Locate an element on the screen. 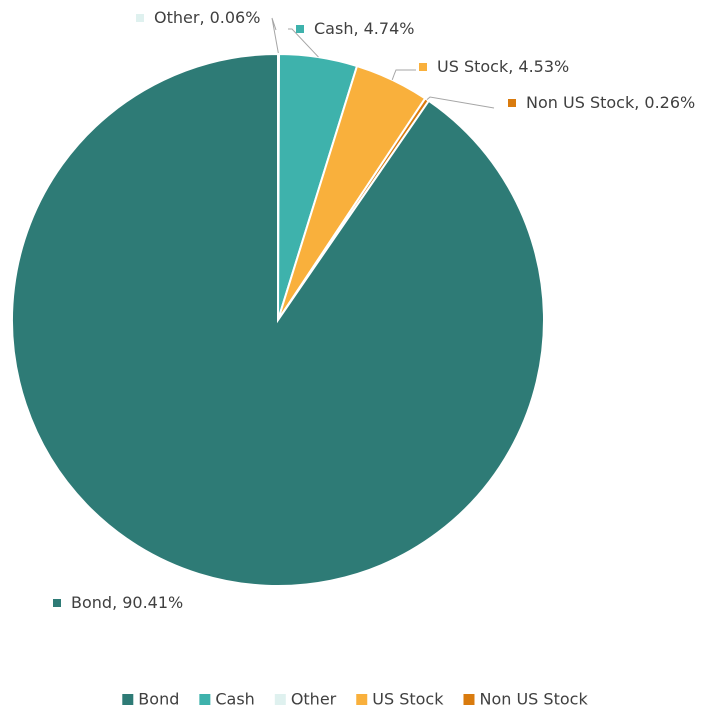  label-value: 90.41% is located at coordinates (152, 602).